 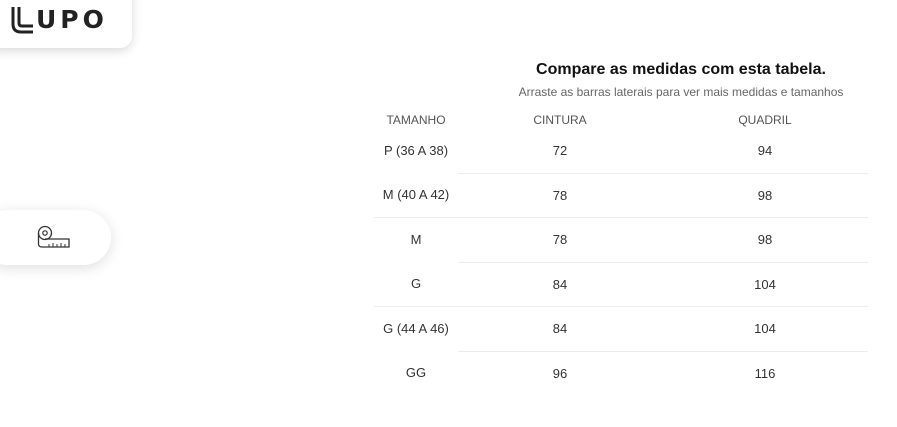 What do you see at coordinates (416, 328) in the screenshot?
I see `table-row-size: G (44 A 46)` at bounding box center [416, 328].